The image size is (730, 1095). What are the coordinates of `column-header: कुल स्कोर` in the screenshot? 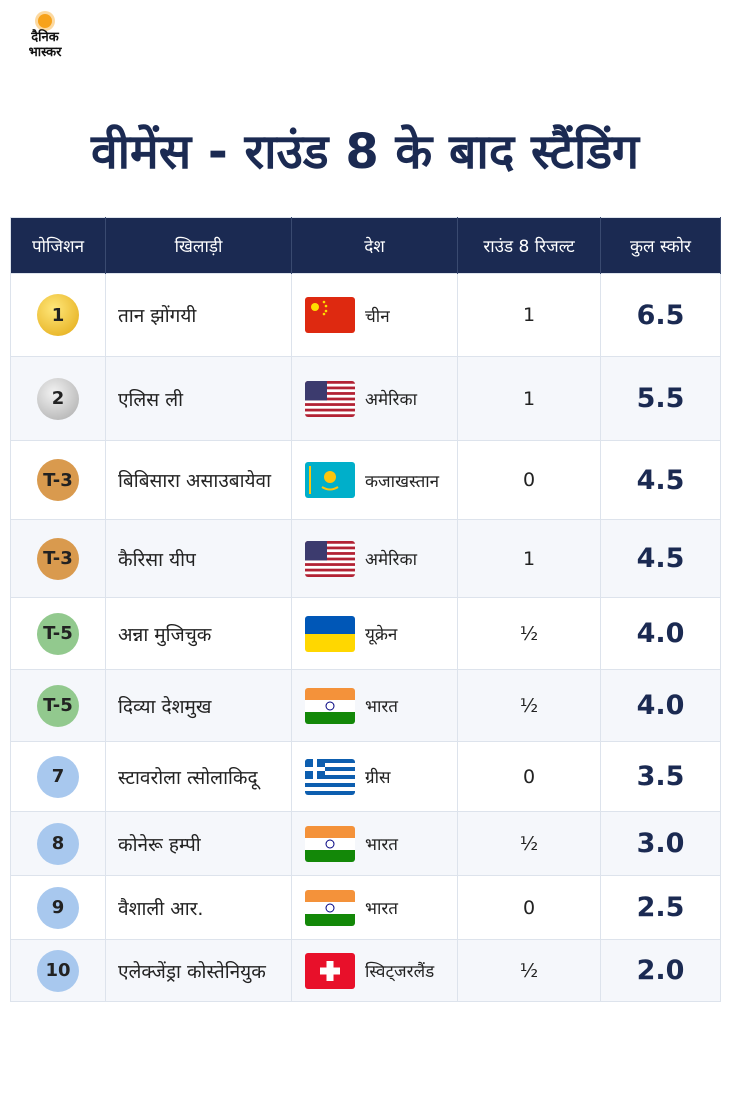 It's located at (660, 245).